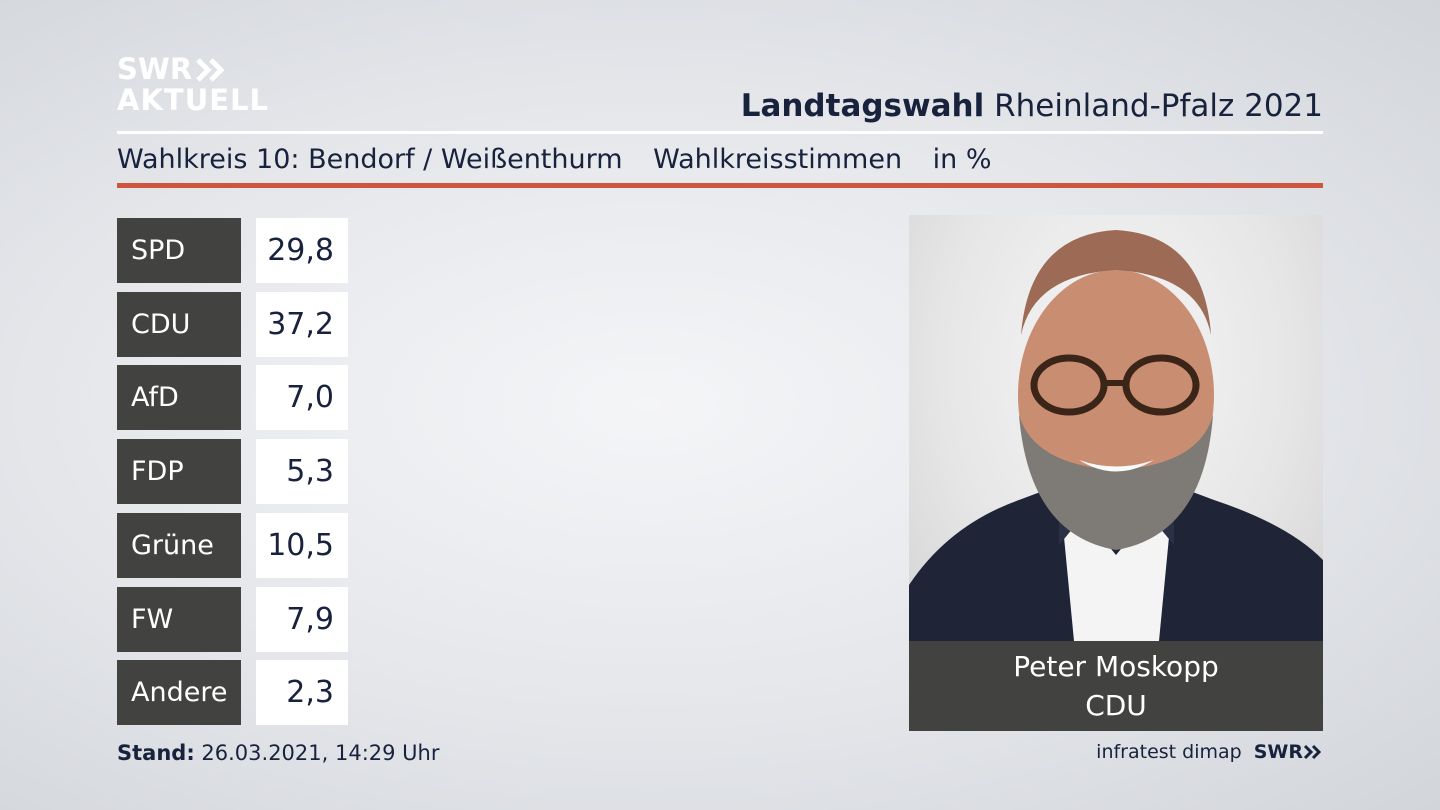  What do you see at coordinates (302, 472) in the screenshot?
I see `party-value: 5,3` at bounding box center [302, 472].